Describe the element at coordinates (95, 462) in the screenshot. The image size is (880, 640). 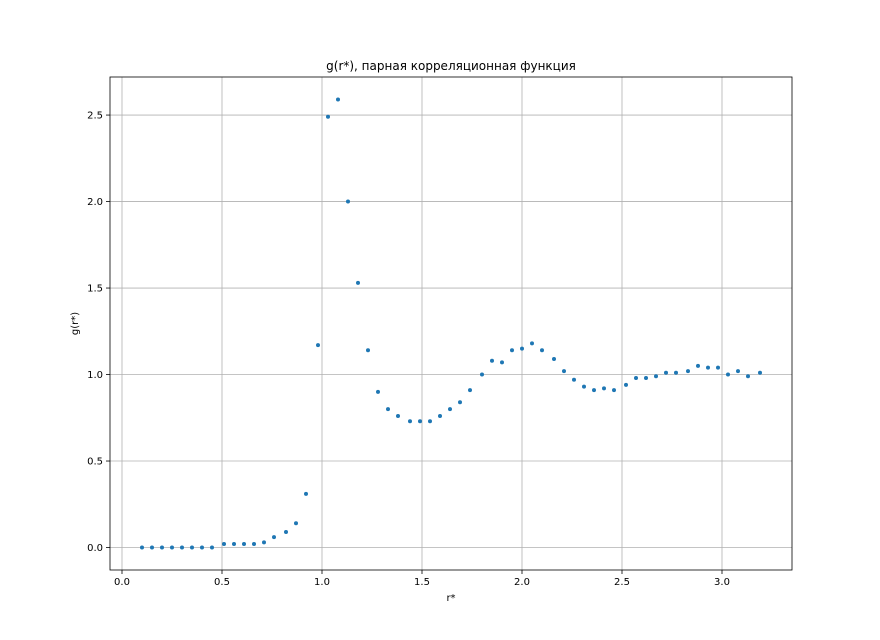
I see `y-tick-label: 0.5` at that location.